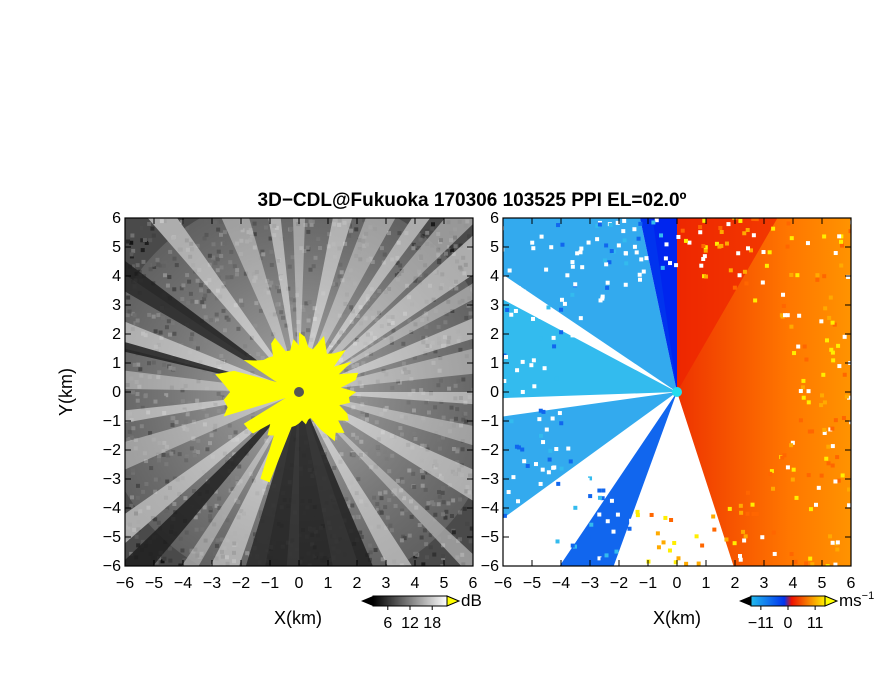  Describe the element at coordinates (387, 623) in the screenshot. I see `colorbar-tick-label: 6` at that location.